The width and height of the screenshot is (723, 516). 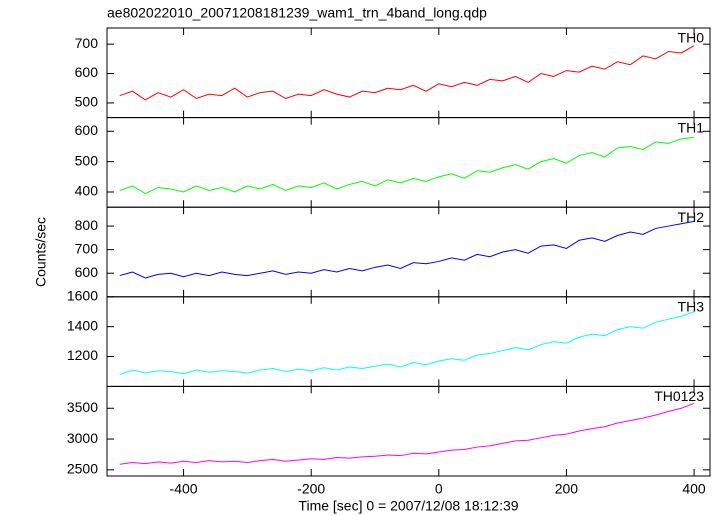 I want to click on series-label: TH3, so click(x=691, y=307).